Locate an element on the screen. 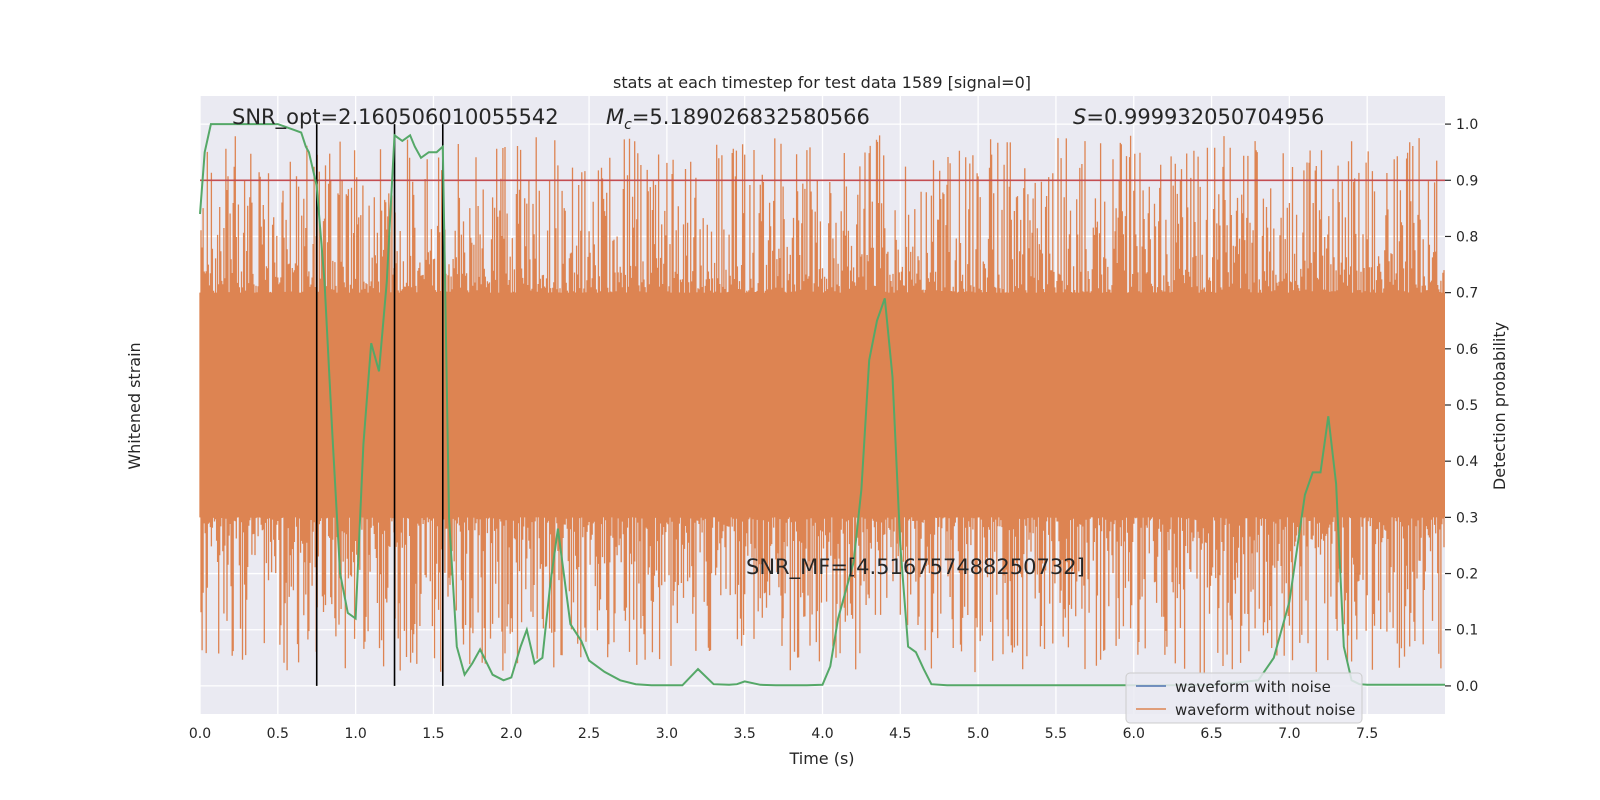 The width and height of the screenshot is (1600, 800). x-tick-label: 1.0 is located at coordinates (355, 734).